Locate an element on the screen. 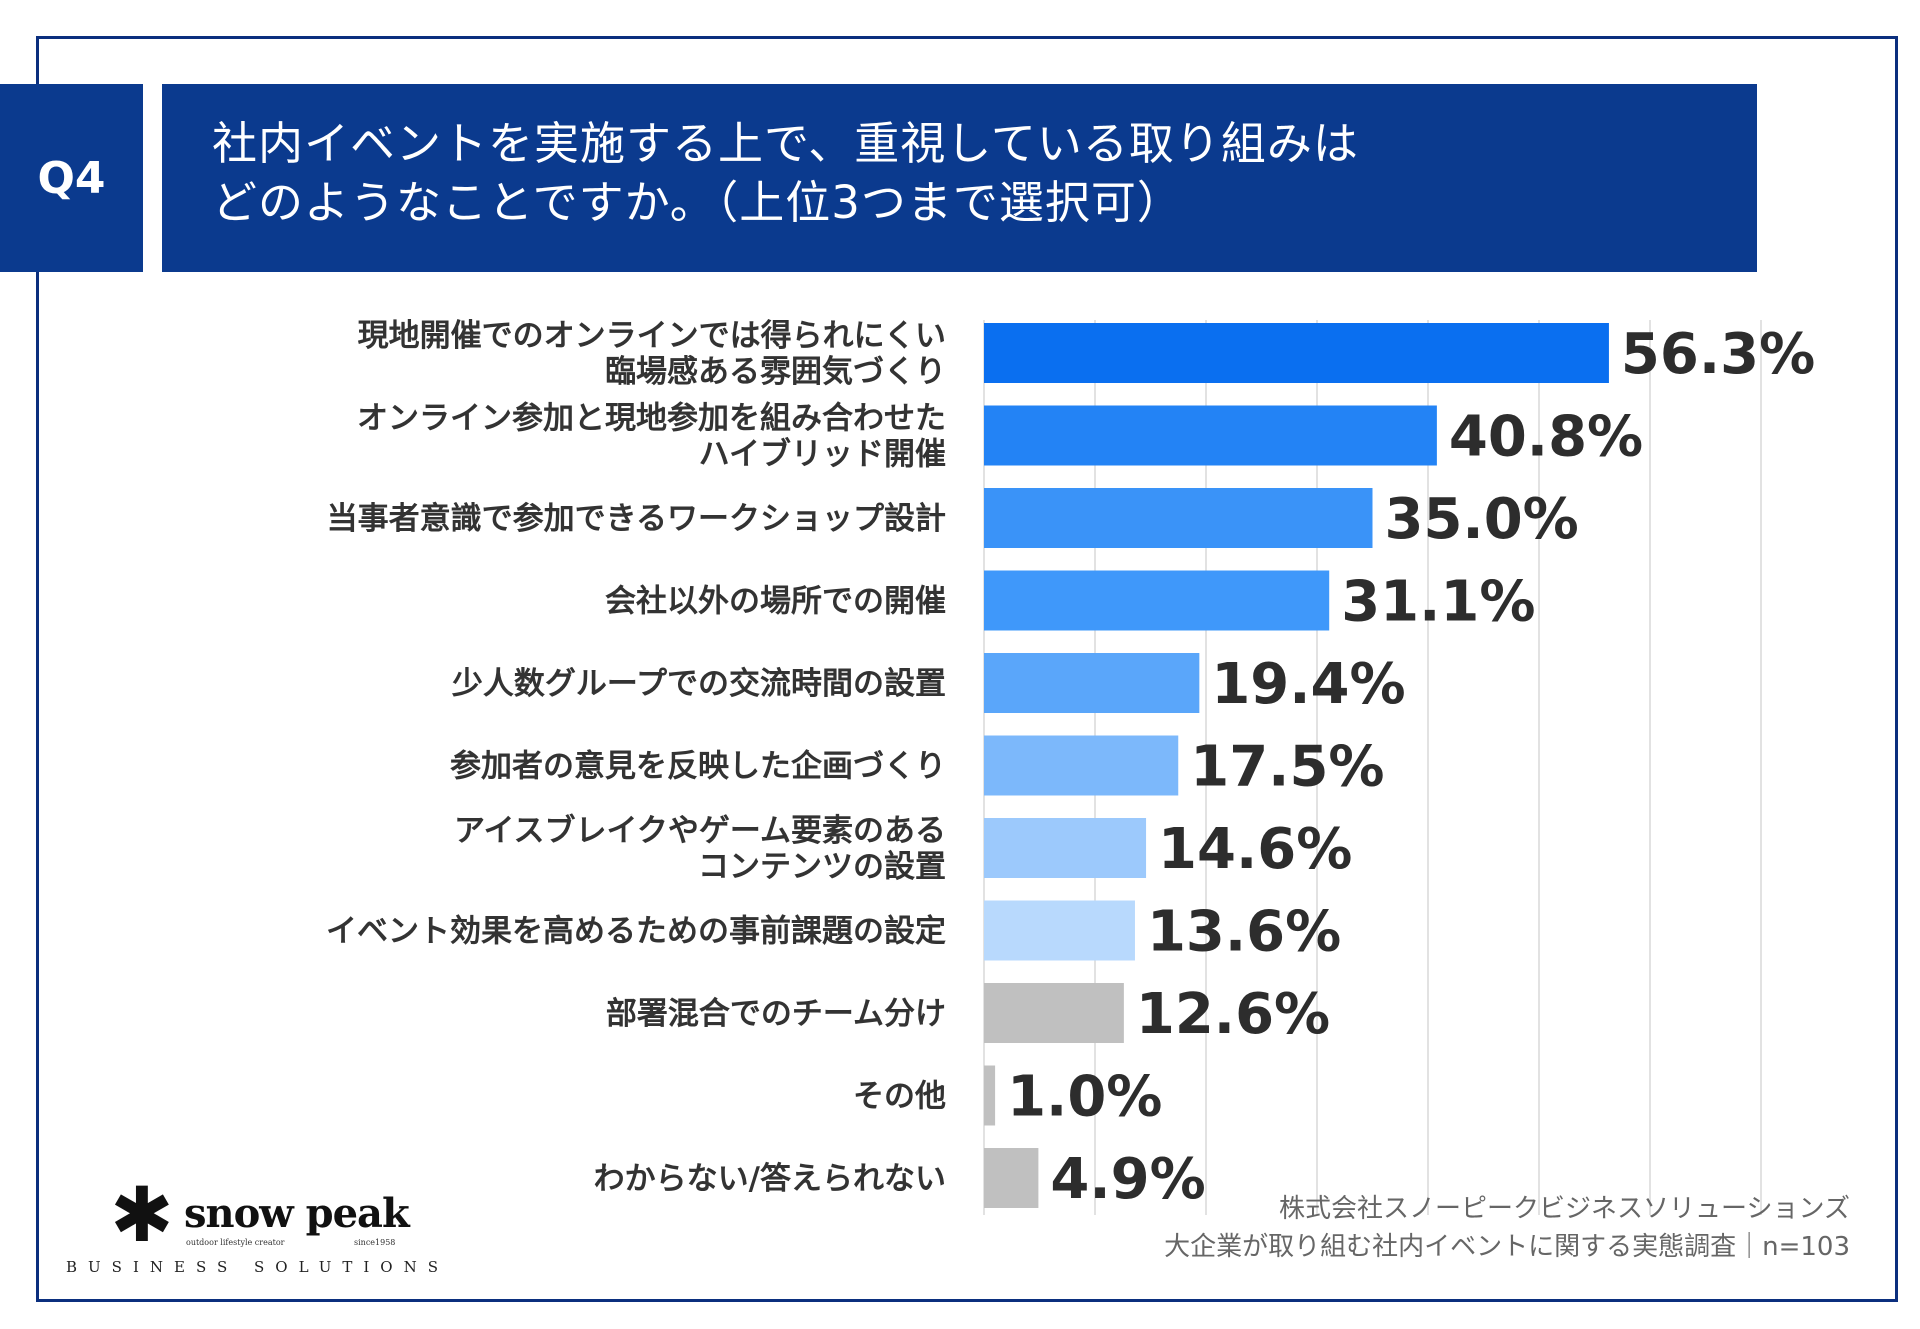 Image resolution: width=1920 pixels, height=1329 pixels. value-label: 31.1% is located at coordinates (1438, 602).